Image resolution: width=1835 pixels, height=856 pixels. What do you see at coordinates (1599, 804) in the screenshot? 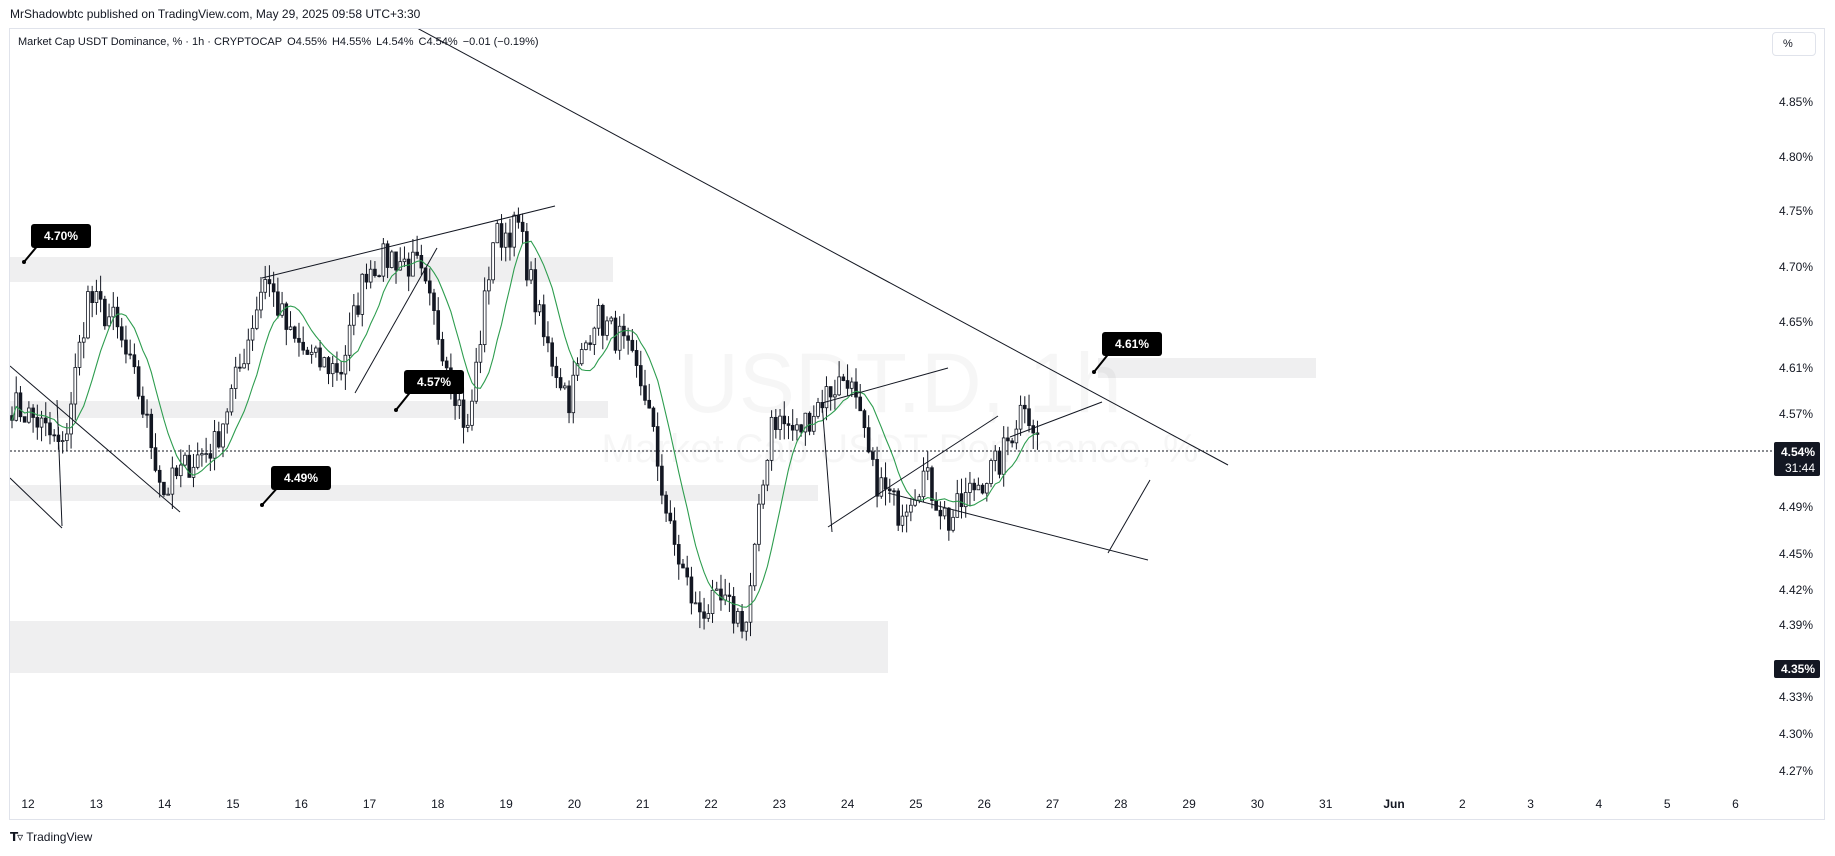
I see `time-axis-tick: 4` at bounding box center [1599, 804].